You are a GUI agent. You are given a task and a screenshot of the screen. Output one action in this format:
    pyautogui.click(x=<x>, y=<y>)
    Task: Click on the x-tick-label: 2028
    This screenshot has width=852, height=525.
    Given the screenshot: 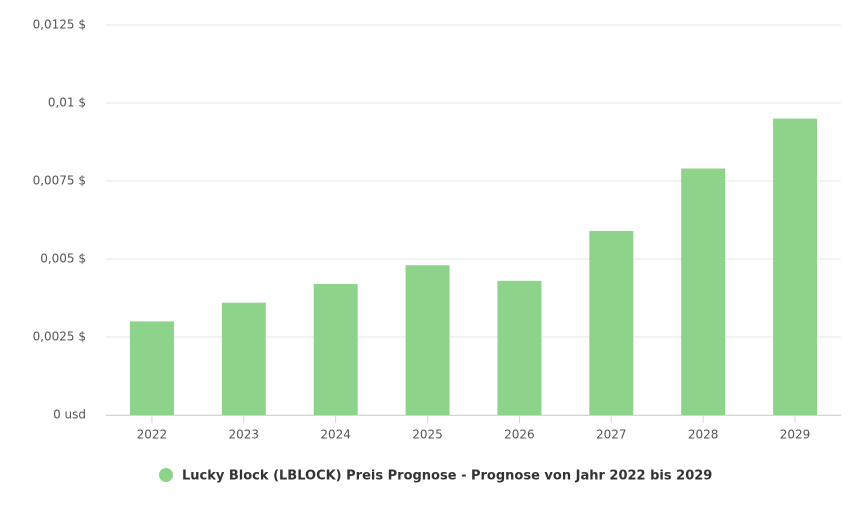 What is the action you would take?
    pyautogui.click(x=703, y=435)
    